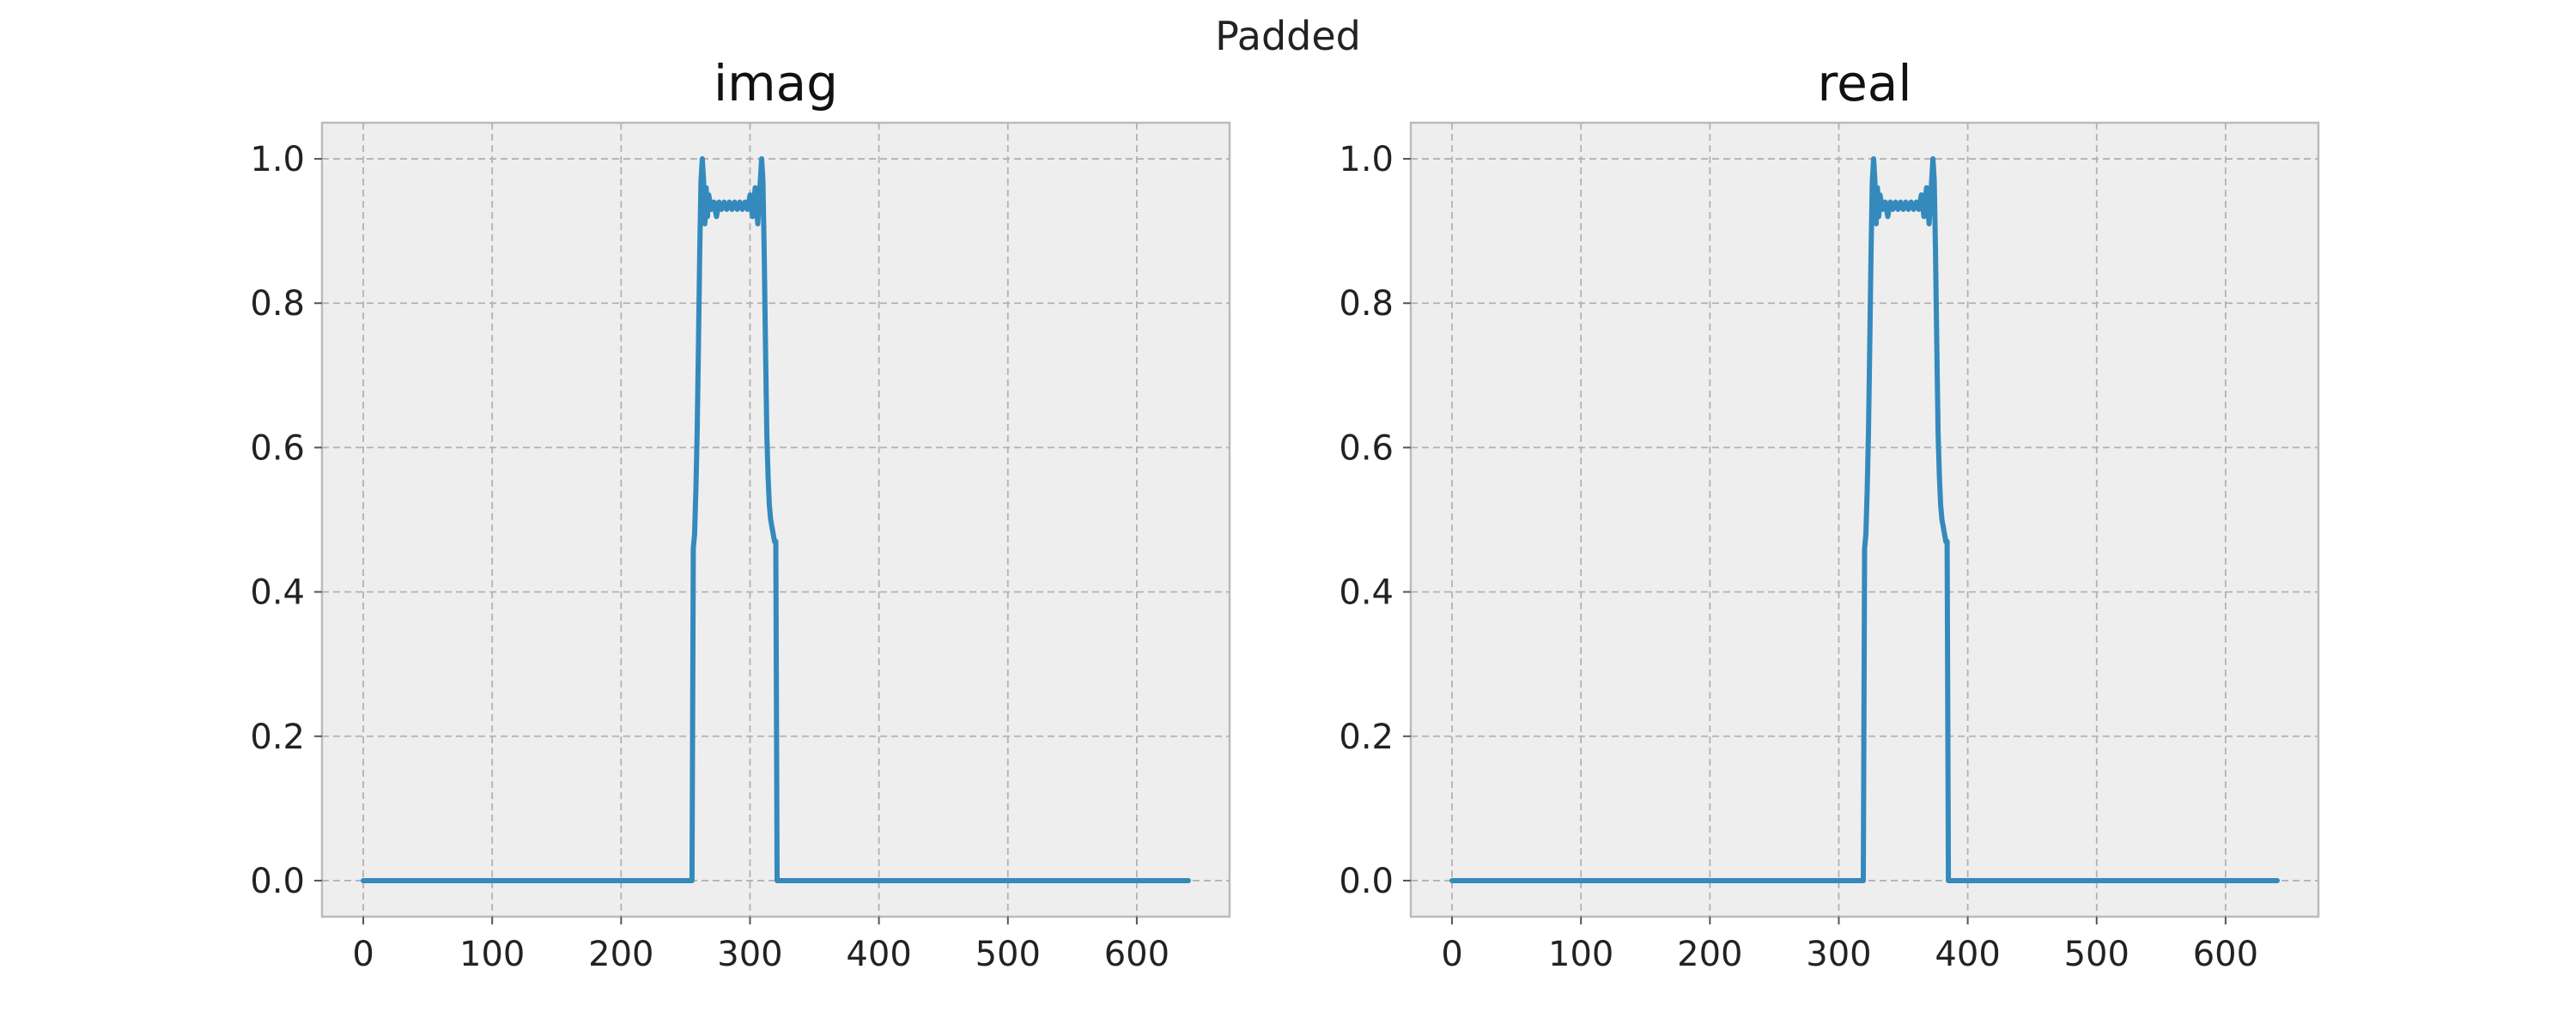  Describe the element at coordinates (776, 83) in the screenshot. I see `chart-title: imag` at that location.